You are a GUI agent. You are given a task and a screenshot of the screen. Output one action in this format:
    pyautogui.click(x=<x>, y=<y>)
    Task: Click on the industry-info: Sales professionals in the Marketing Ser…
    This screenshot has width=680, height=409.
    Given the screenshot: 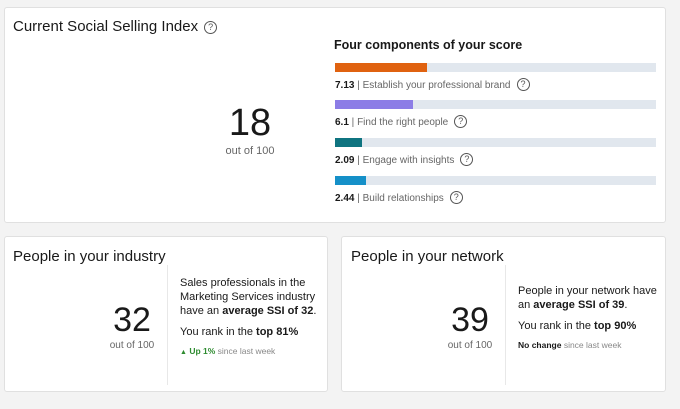 What is the action you would take?
    pyautogui.click(x=252, y=317)
    